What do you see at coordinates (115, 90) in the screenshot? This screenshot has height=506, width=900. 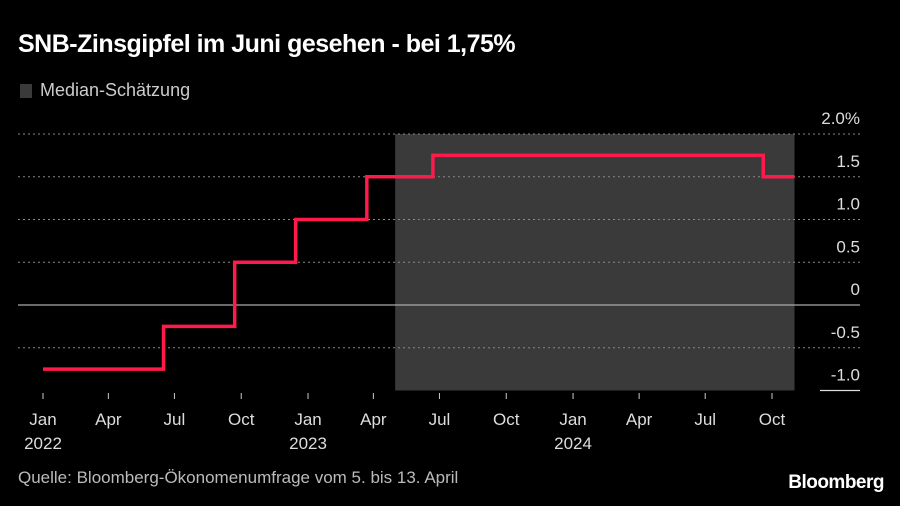 I see `legend-label: Median-Schätzung` at bounding box center [115, 90].